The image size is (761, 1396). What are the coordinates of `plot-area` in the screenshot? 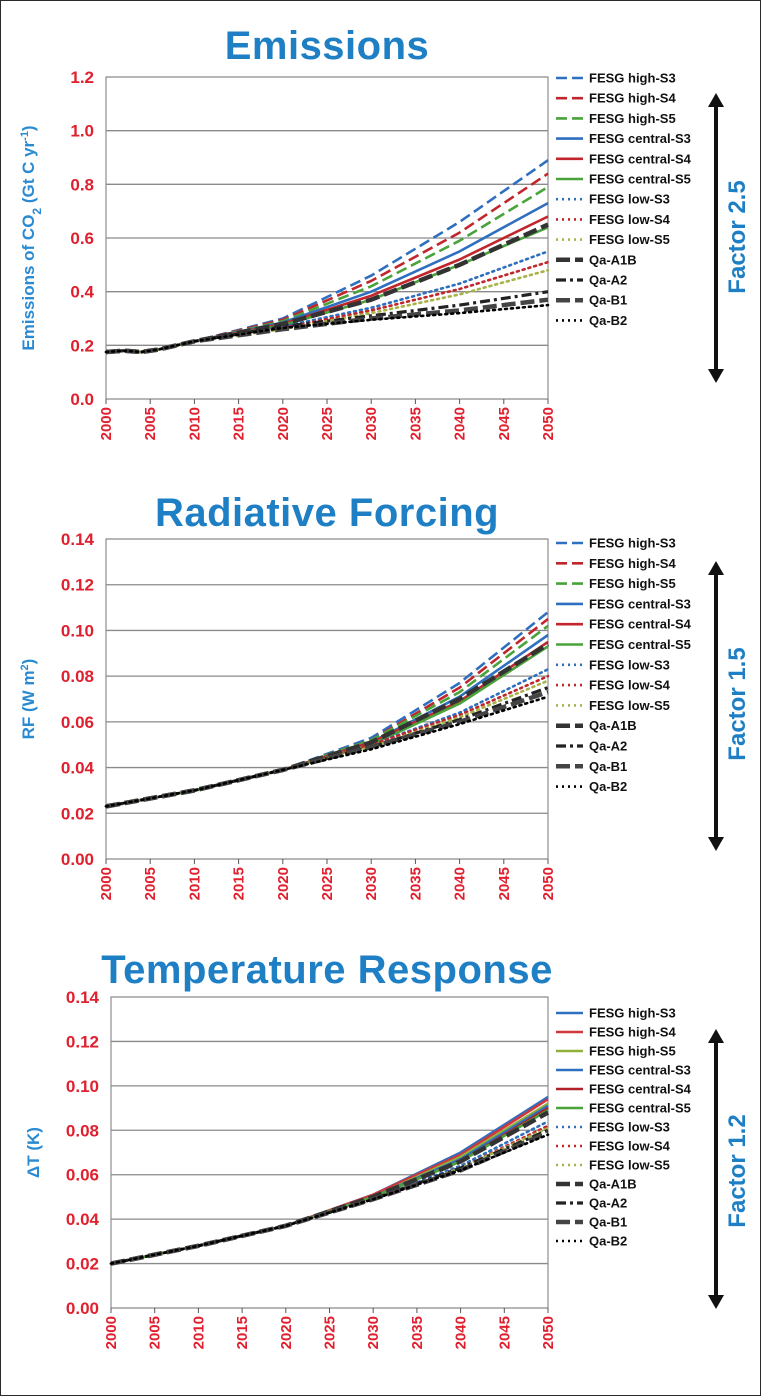 It's located at (327, 699).